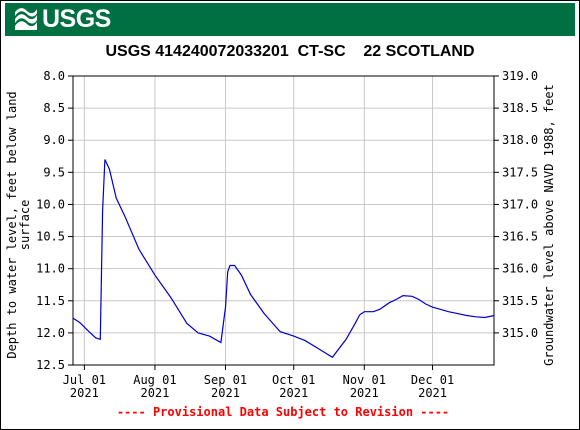  I want to click on y-tick-label-left: 10.5, so click(50, 237).